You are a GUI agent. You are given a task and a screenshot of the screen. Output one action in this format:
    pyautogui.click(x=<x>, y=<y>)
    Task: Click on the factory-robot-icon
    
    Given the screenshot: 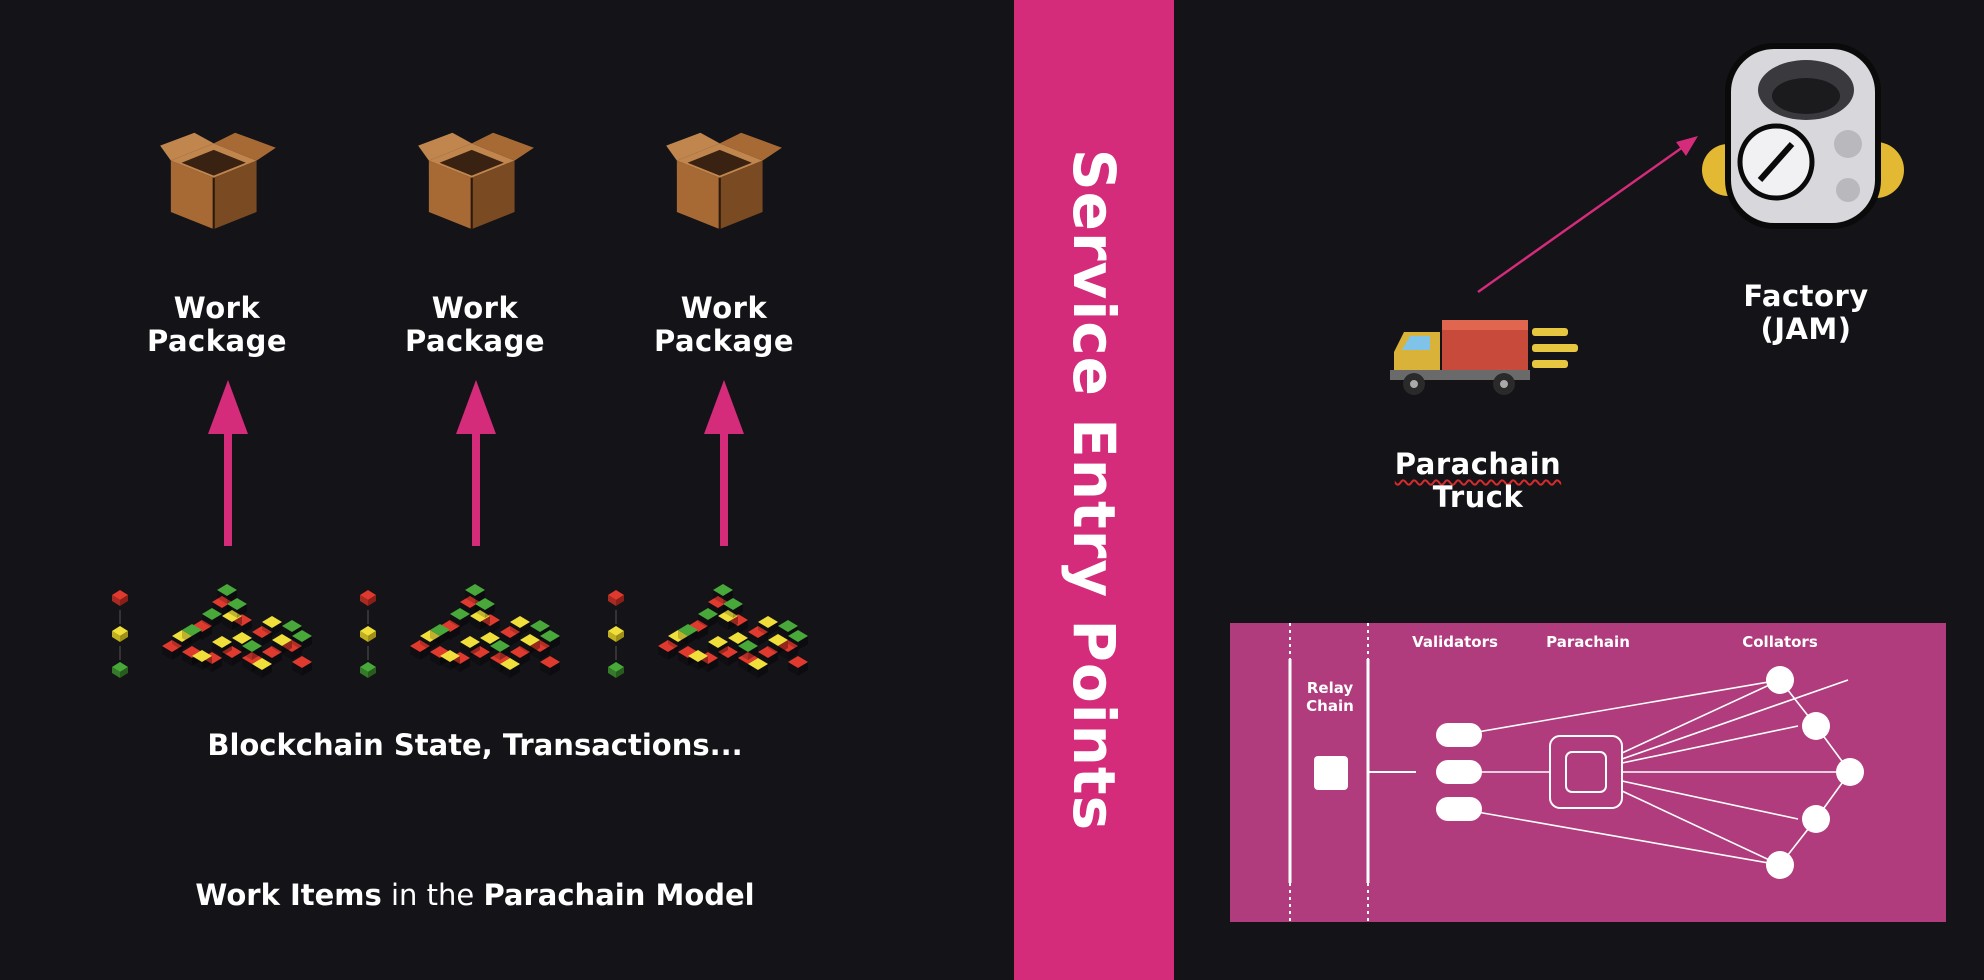 What is the action you would take?
    pyautogui.click(x=1803, y=136)
    